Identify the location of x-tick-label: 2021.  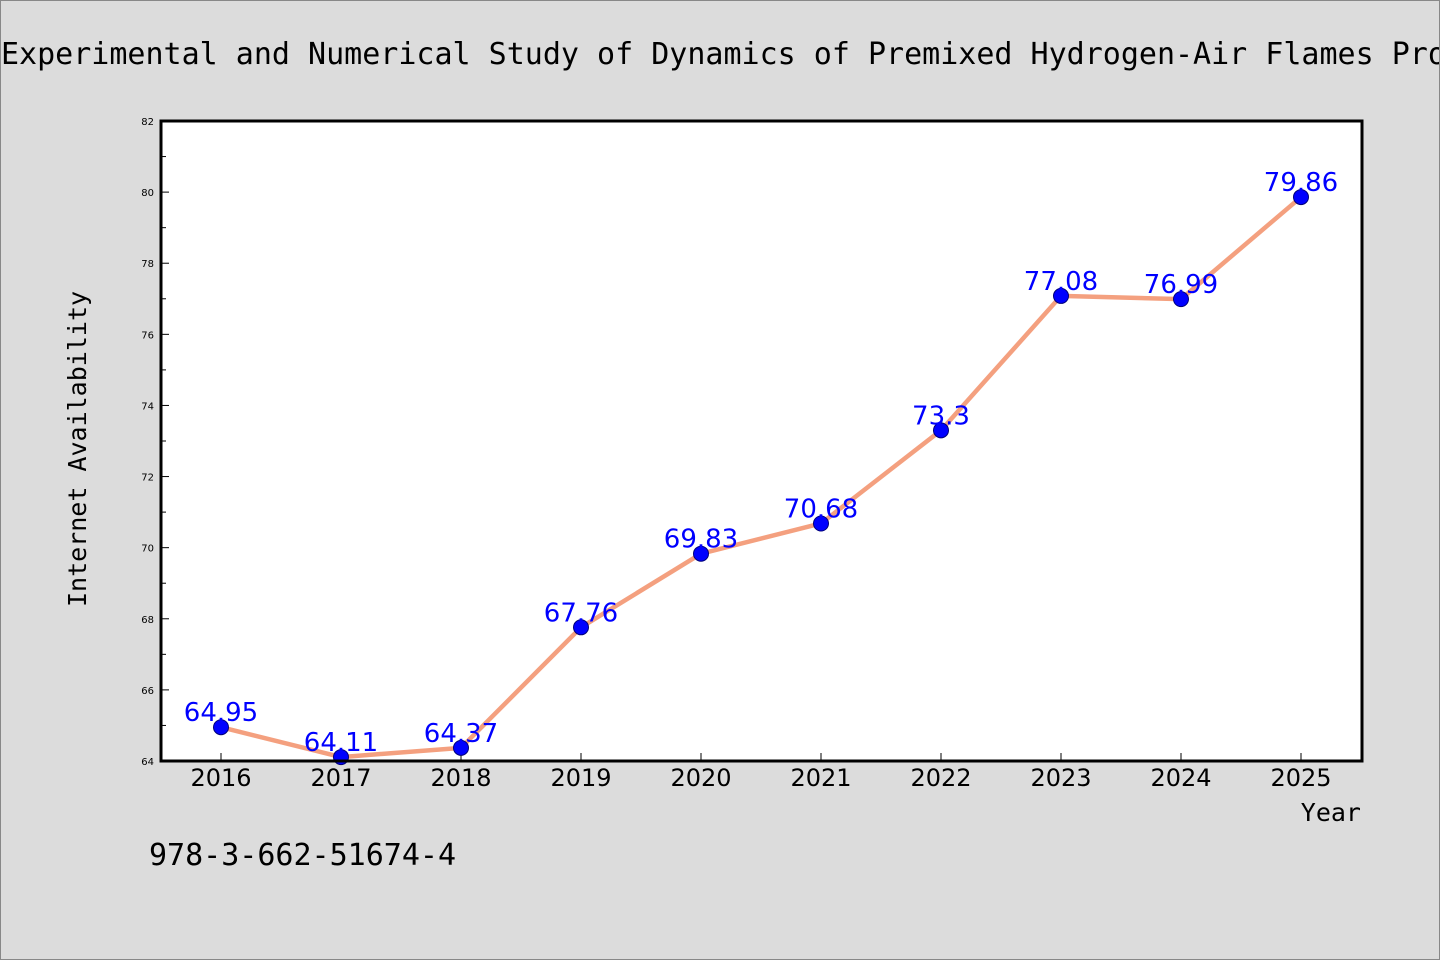
(820, 778).